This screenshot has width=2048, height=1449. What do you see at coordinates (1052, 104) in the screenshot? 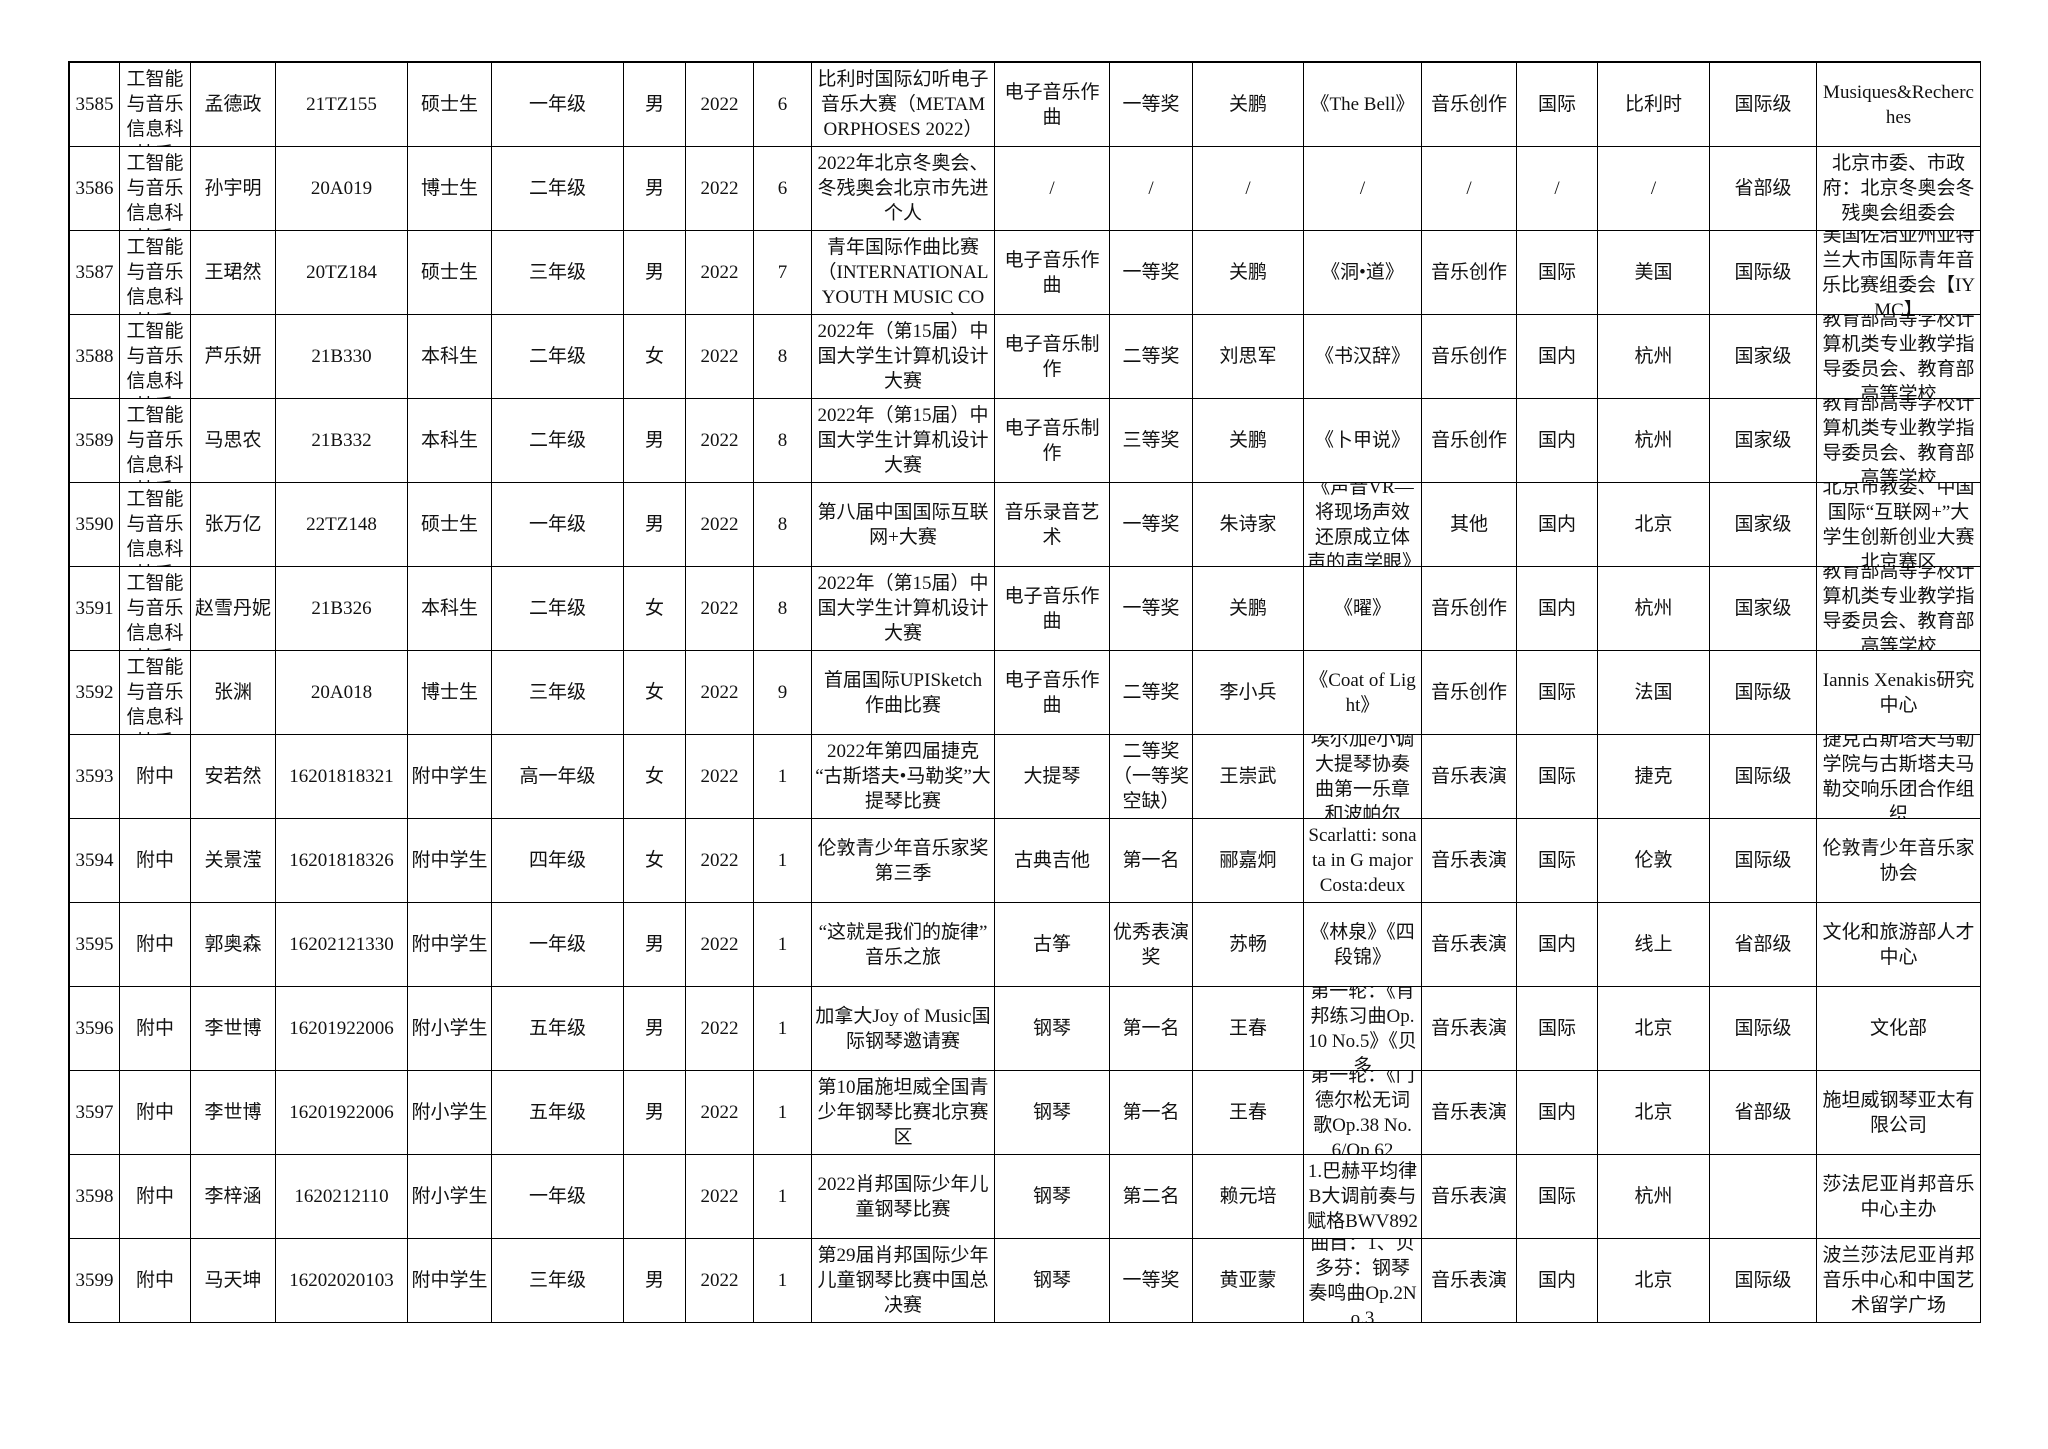
I see `cell-text: 电子音乐作曲` at bounding box center [1052, 104].